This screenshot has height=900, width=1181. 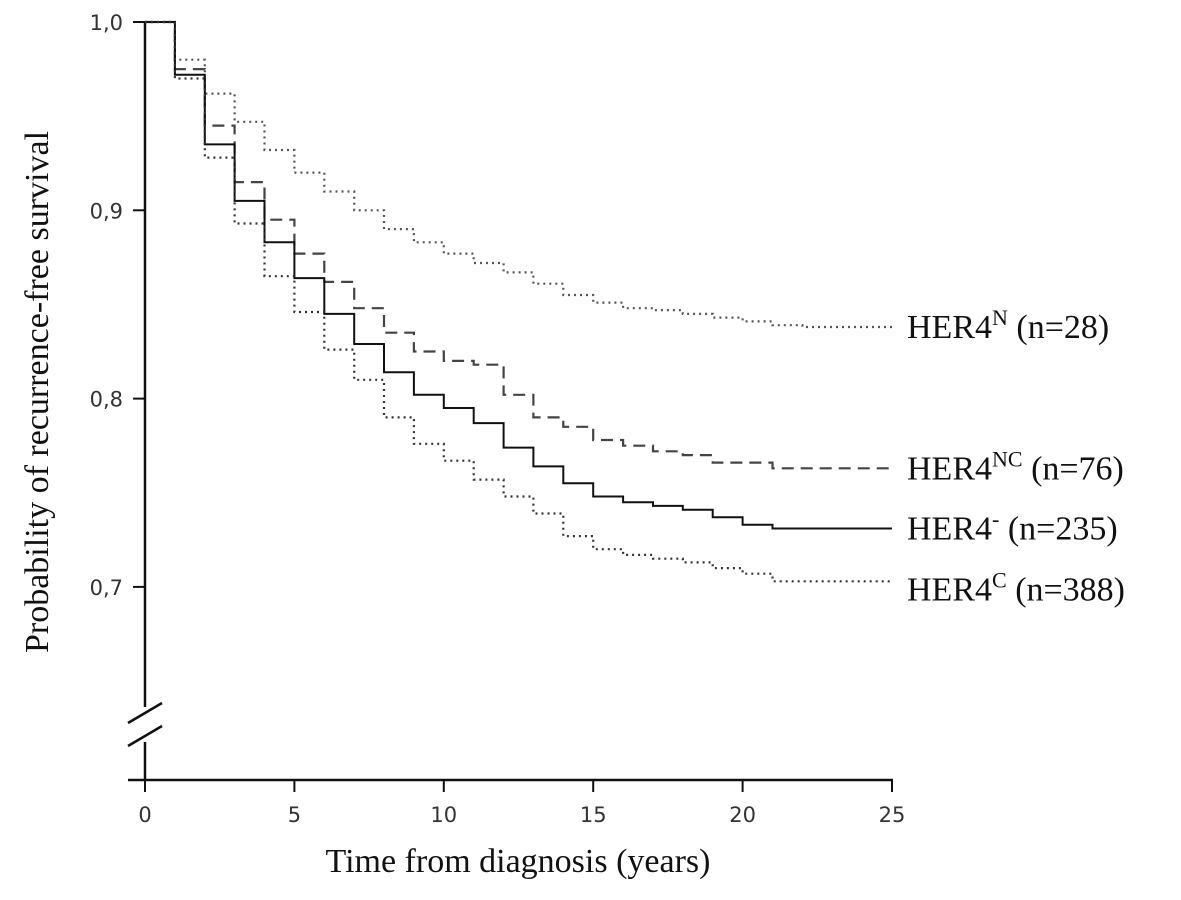 What do you see at coordinates (294, 815) in the screenshot?
I see `x-tick-label: 5` at bounding box center [294, 815].